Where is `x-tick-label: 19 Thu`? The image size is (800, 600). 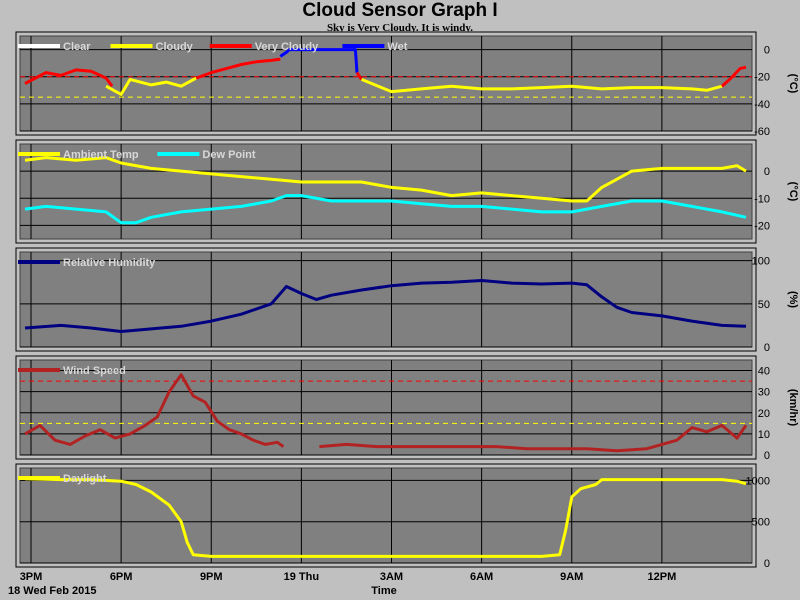 x-tick-label: 19 Thu is located at coordinates (301, 577).